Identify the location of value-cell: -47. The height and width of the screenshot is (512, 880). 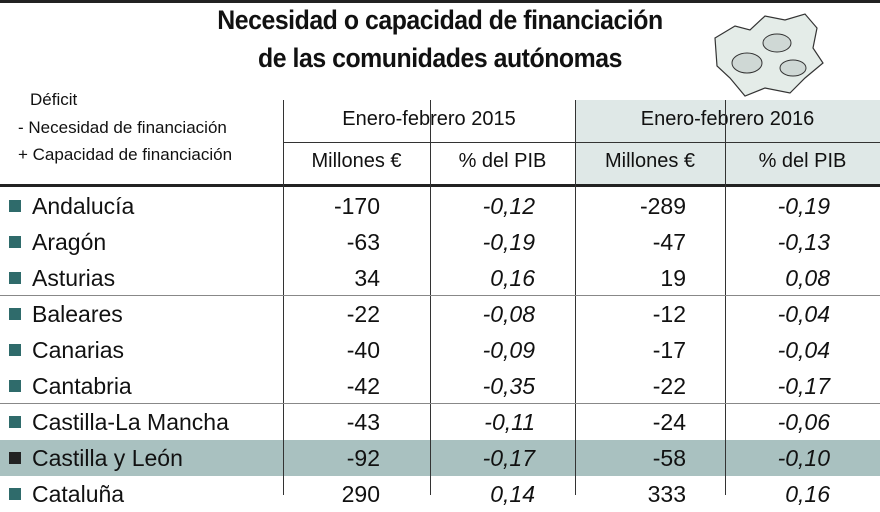
(669, 242).